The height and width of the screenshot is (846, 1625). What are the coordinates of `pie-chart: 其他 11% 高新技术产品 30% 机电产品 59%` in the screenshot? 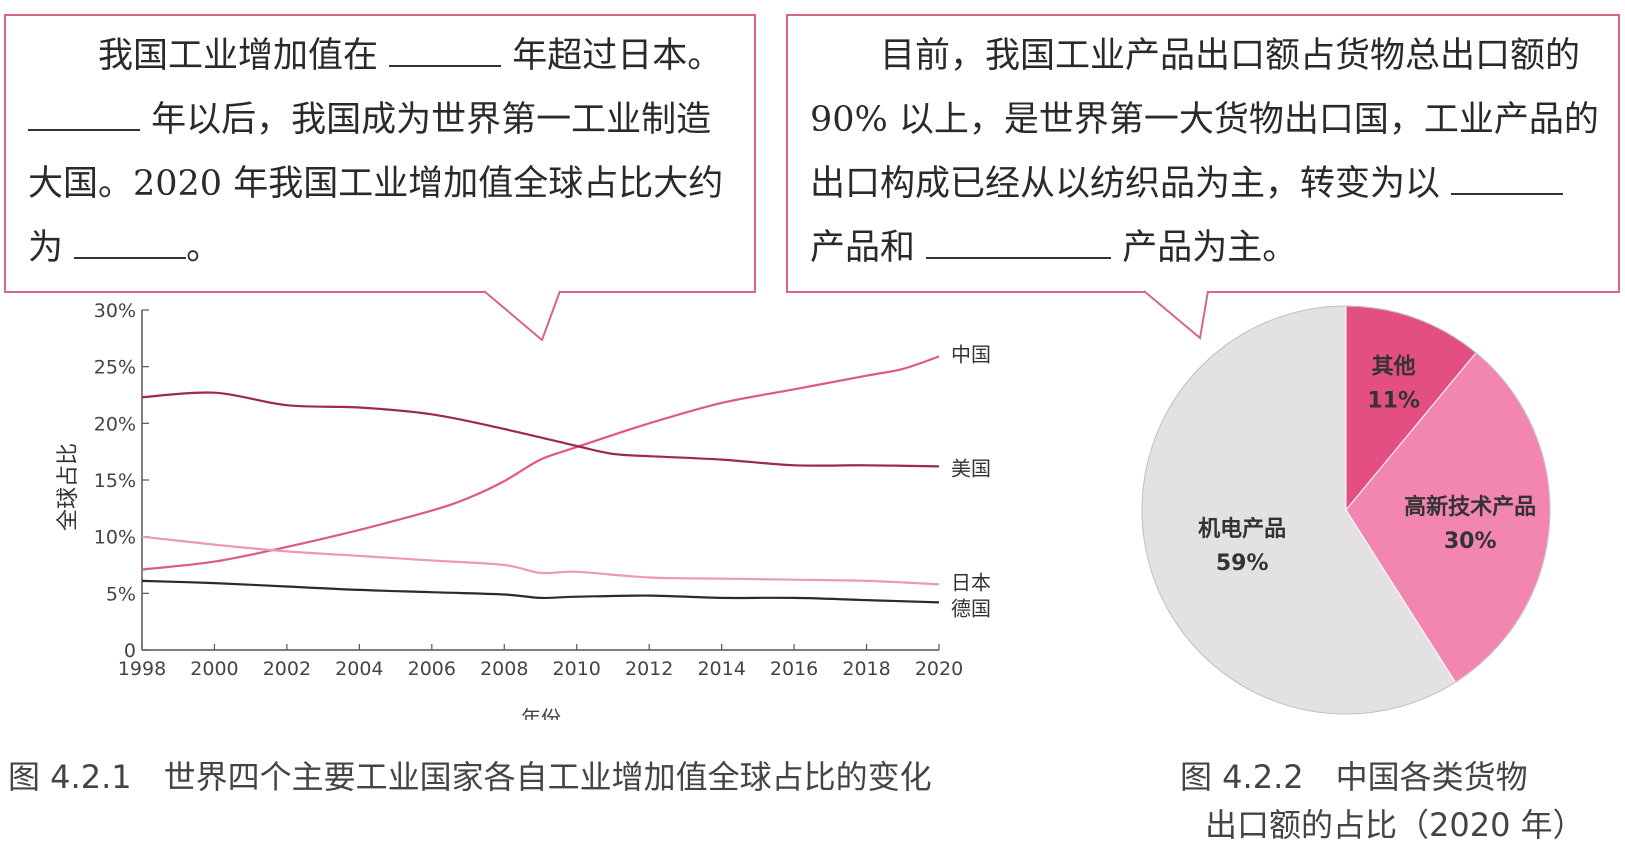 It's located at (1346, 510).